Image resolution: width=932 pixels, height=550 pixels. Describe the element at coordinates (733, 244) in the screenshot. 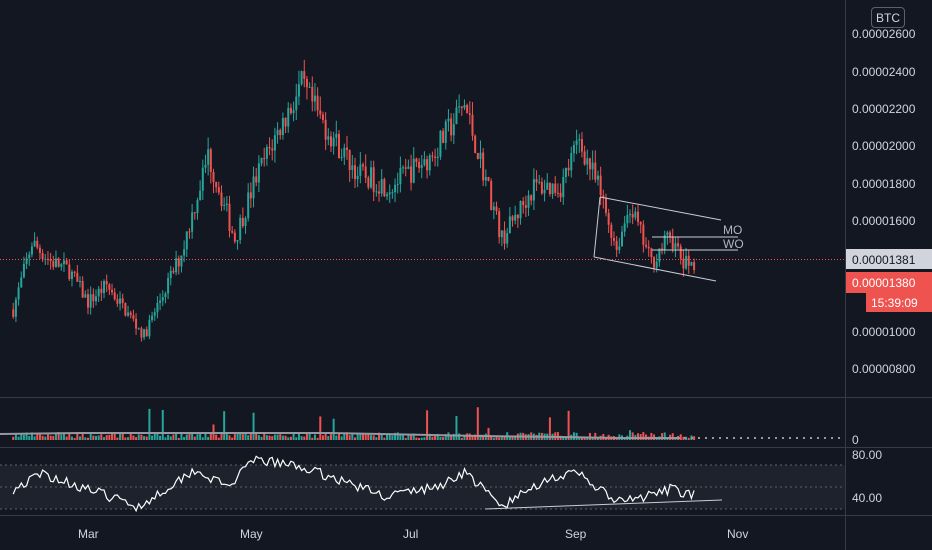

I see `wo-label: WO` at that location.